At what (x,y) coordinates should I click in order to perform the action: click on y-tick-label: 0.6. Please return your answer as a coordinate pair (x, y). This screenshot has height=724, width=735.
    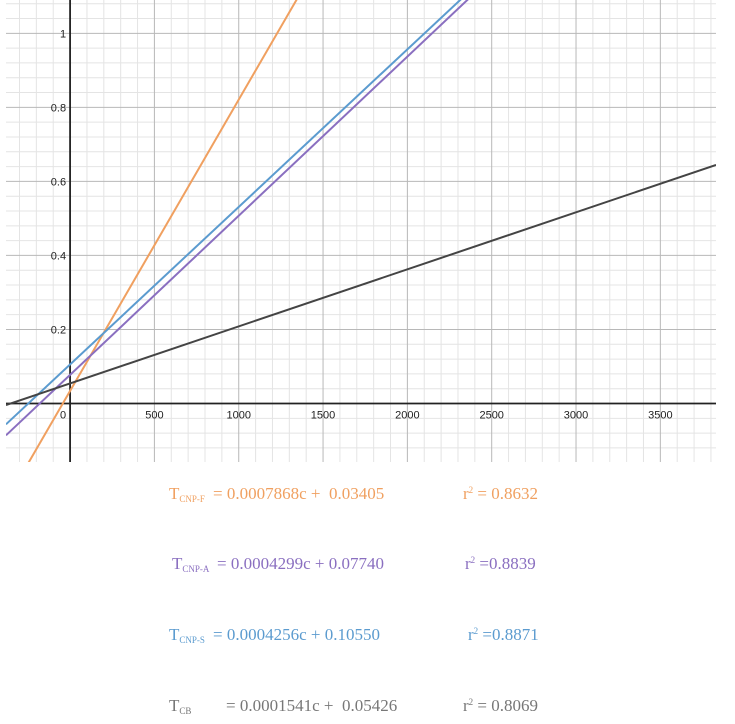
    Looking at the image, I should click on (58, 182).